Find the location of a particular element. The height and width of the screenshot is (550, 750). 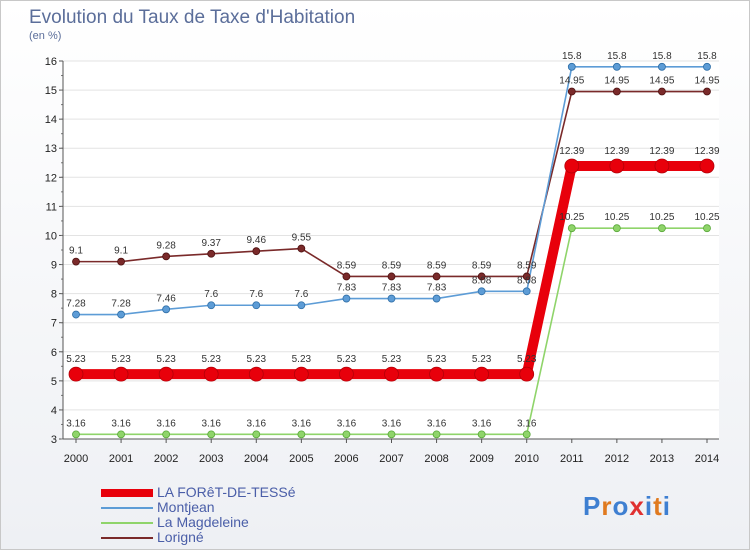

data-label: 9.55 is located at coordinates (302, 238).